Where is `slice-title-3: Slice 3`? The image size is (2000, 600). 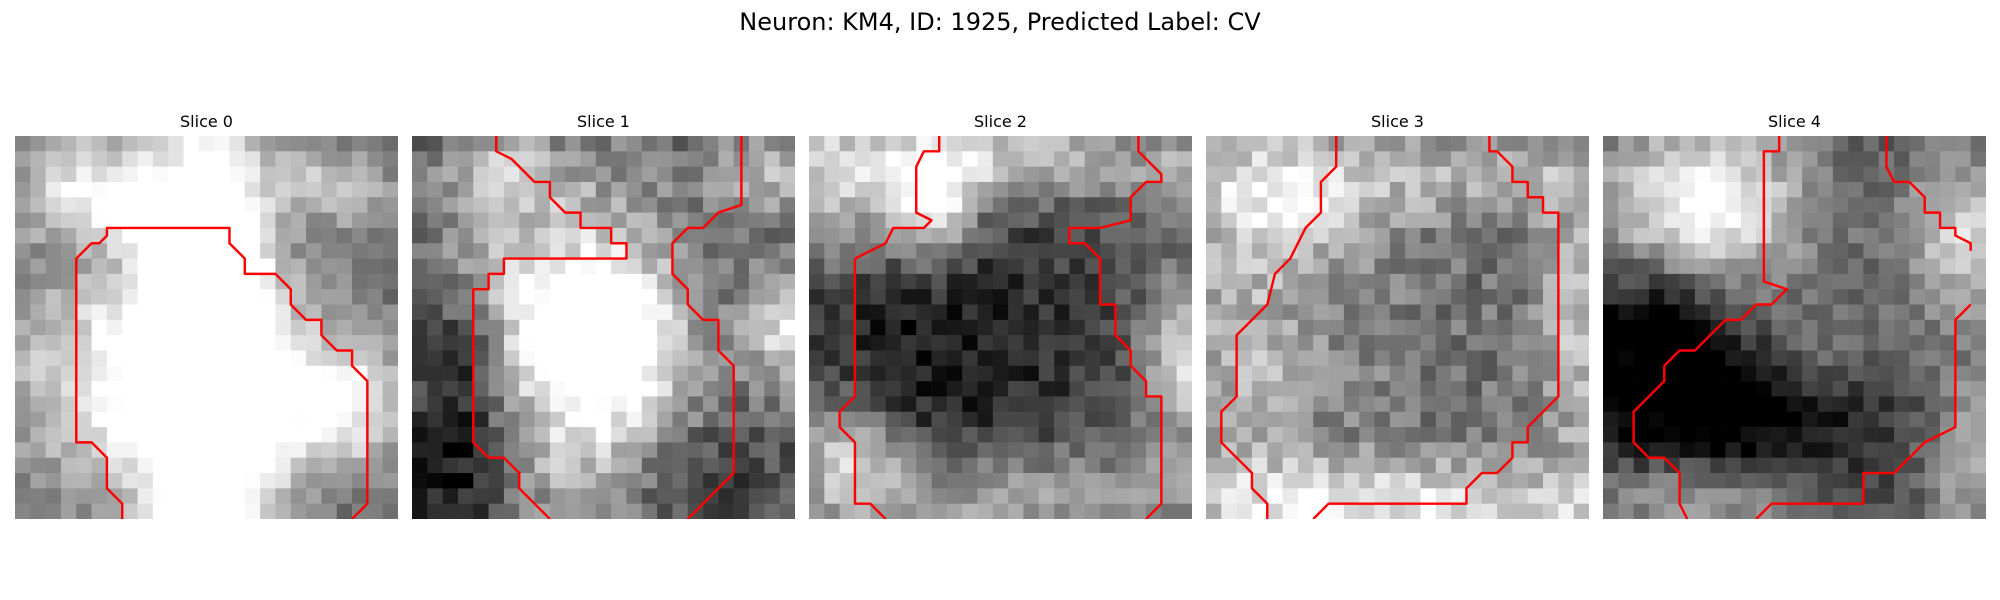 slice-title-3: Slice 3 is located at coordinates (1397, 121).